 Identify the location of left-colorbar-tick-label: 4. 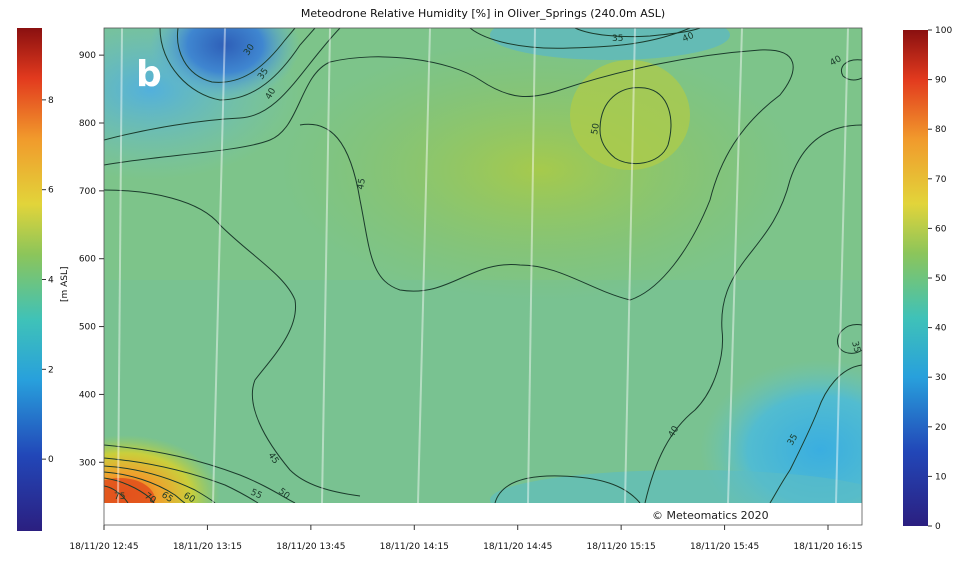
(51, 281).